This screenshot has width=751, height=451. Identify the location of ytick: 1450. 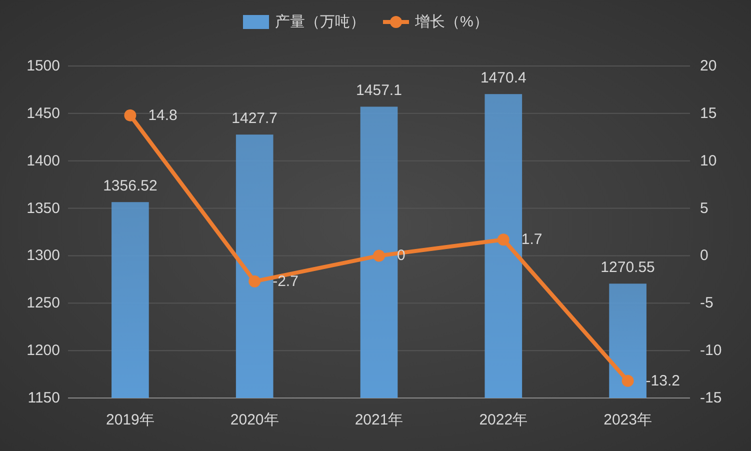
(43, 113).